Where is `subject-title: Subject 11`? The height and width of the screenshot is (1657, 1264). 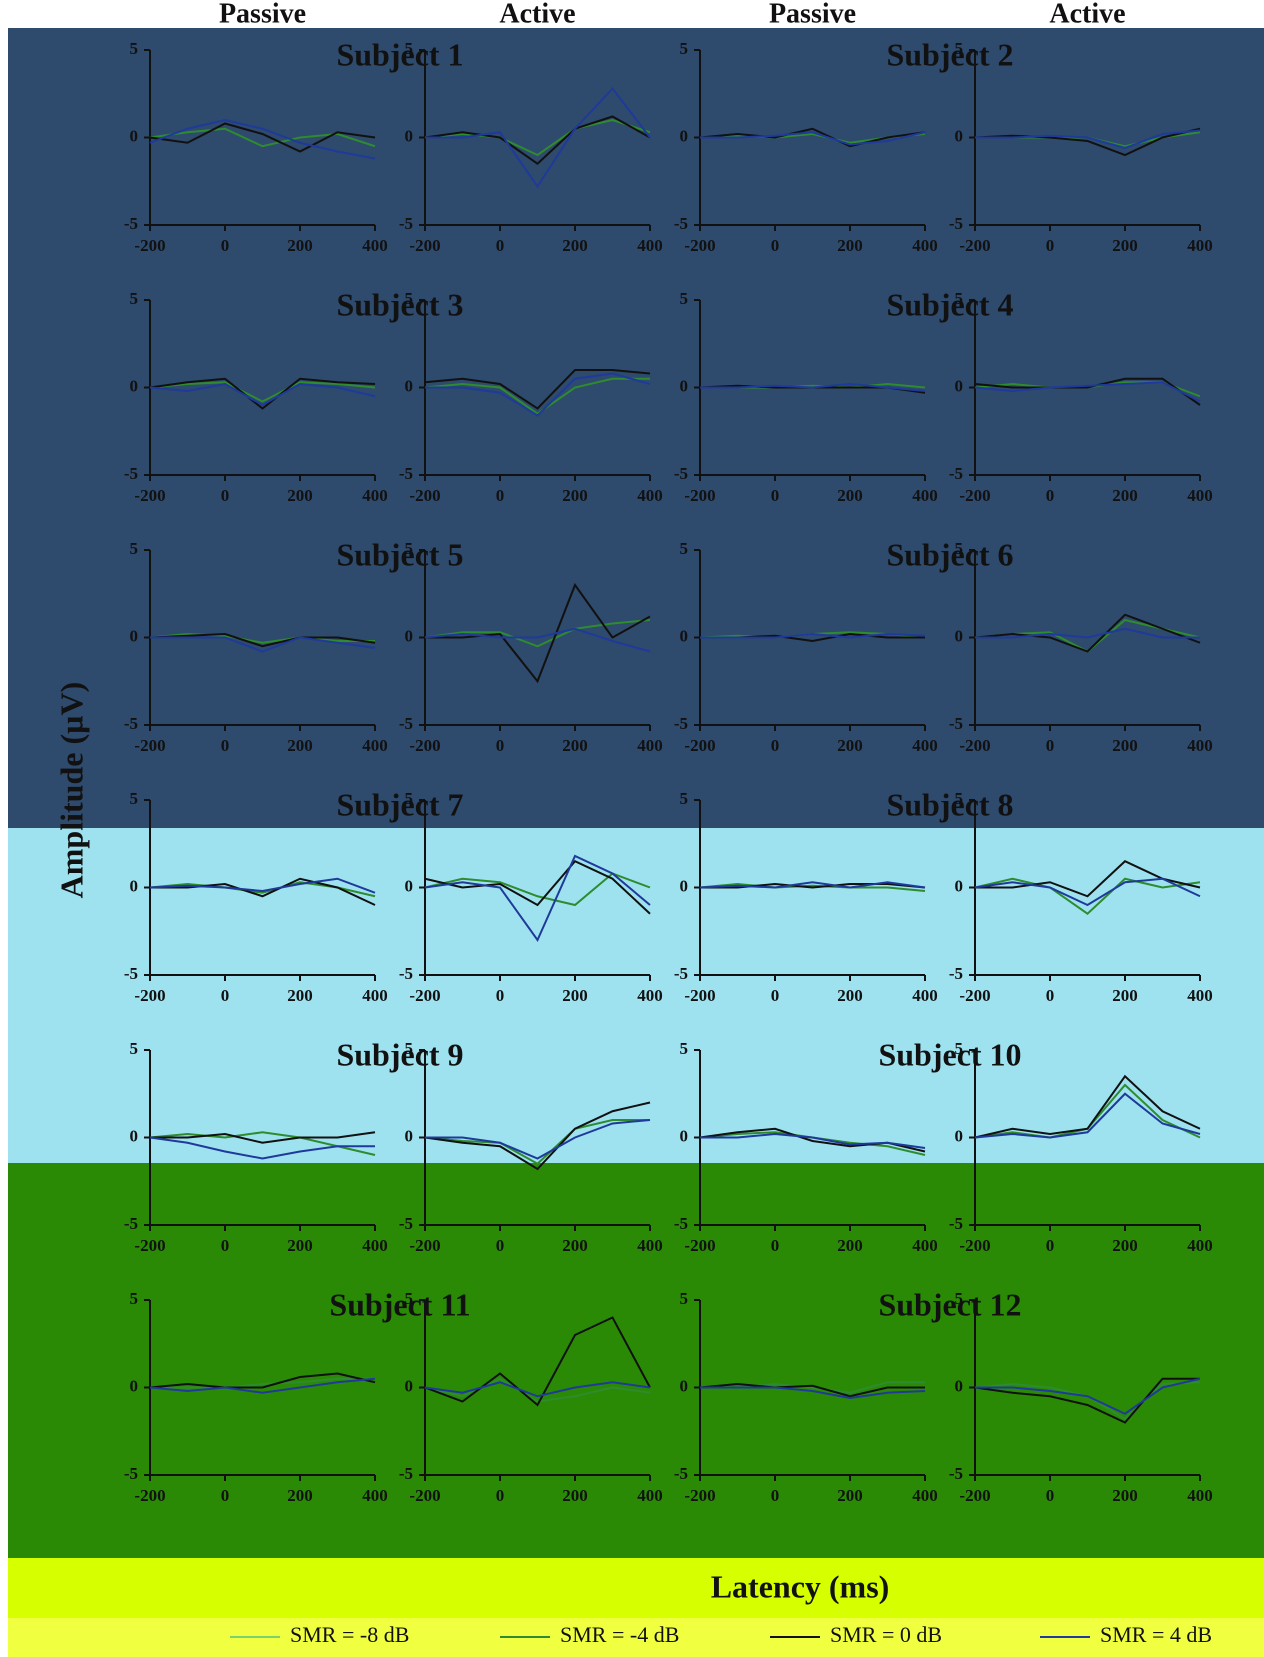
subject-title: Subject 11 is located at coordinates (399, 1304).